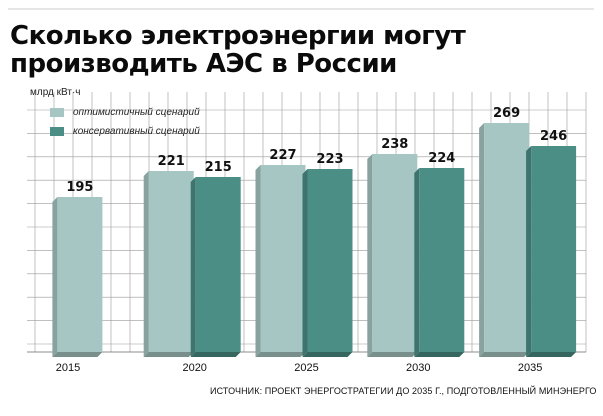  Describe the element at coordinates (80, 274) in the screenshot. I see `bar-optimistic-2015` at that location.